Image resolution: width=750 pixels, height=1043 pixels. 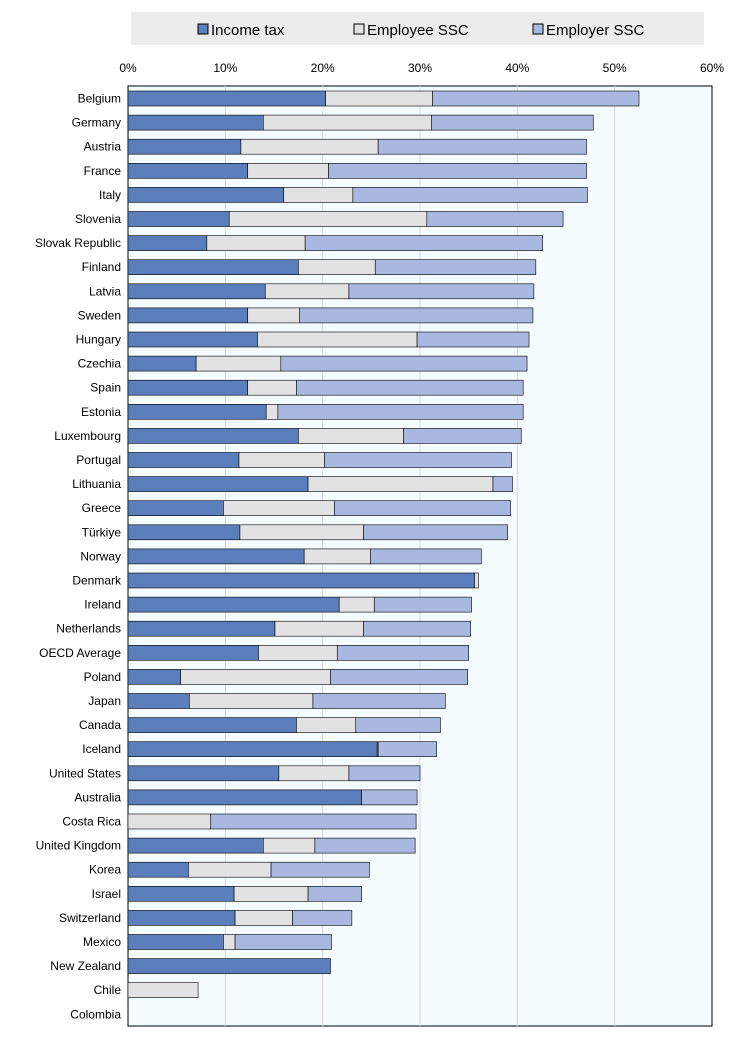 I want to click on category-label: Spain, so click(x=105, y=388).